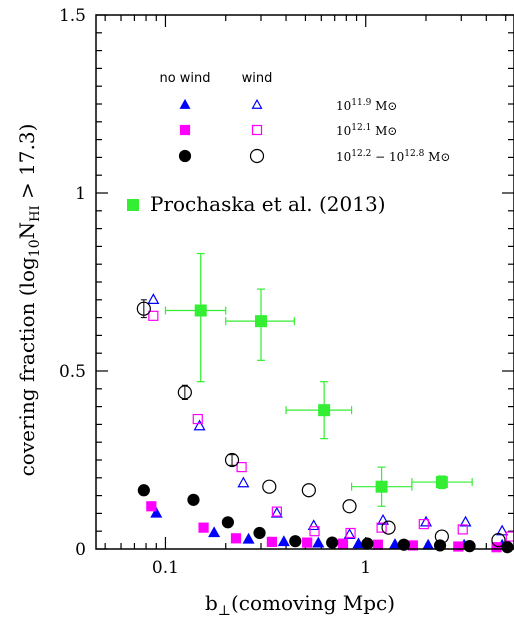 This screenshot has height=618, width=514. What do you see at coordinates (72, 16) in the screenshot?
I see `y-tick-label: 1.5` at bounding box center [72, 16].